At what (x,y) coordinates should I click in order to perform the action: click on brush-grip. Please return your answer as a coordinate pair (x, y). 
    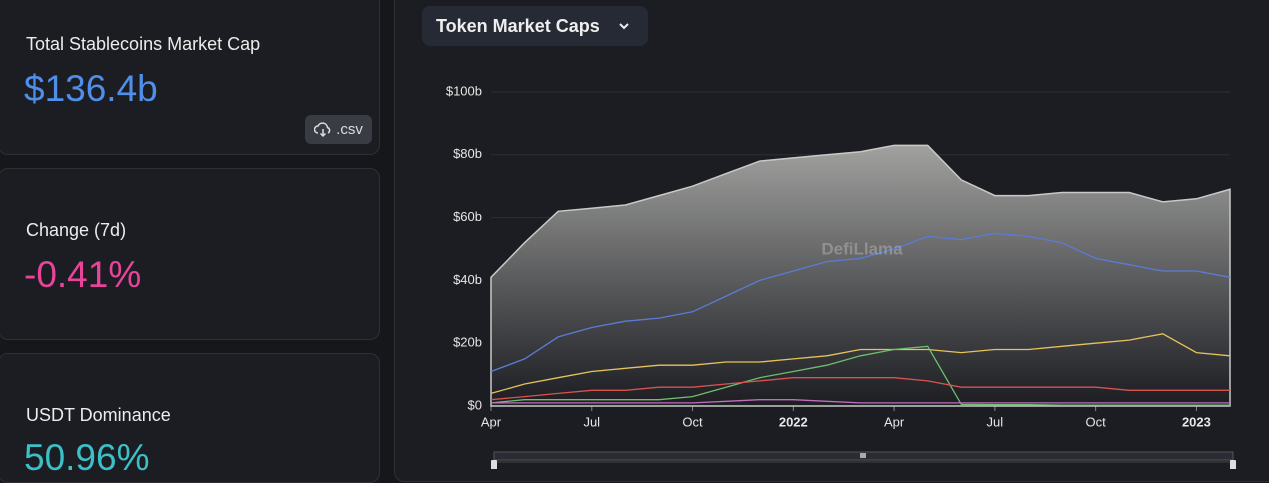
    Looking at the image, I should click on (863, 455).